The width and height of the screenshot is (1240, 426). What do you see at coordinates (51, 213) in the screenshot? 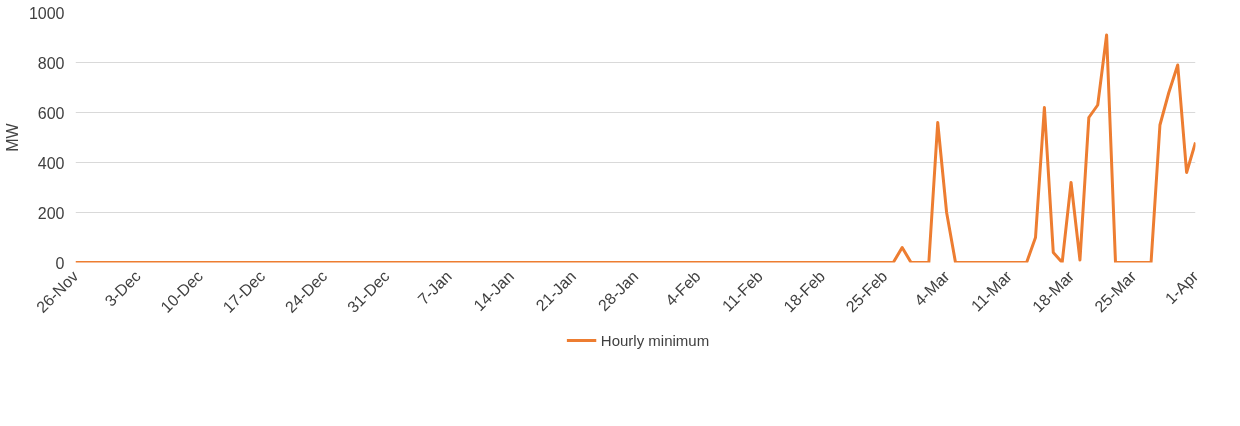
I see `y-tick-label: 200` at bounding box center [51, 213].